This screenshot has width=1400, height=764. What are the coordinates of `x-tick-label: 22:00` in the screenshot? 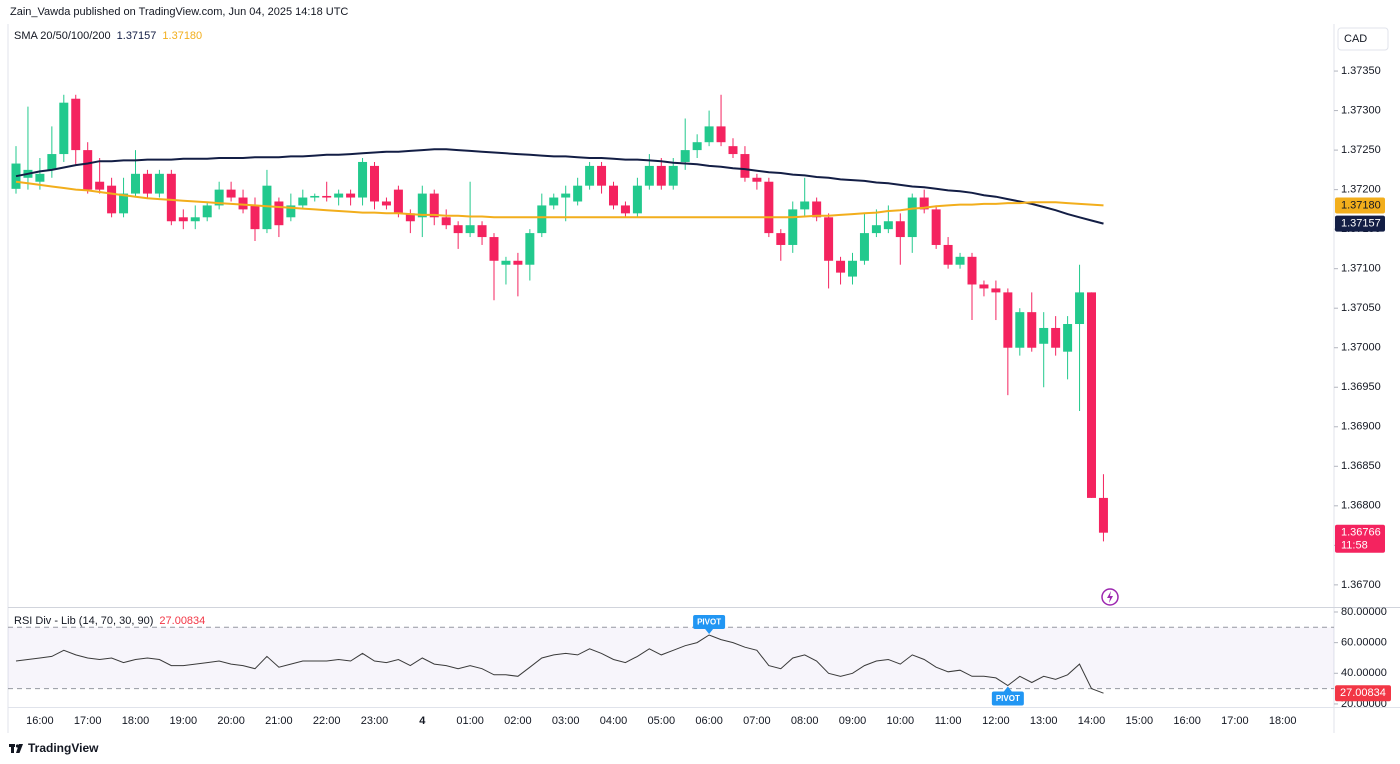 It's located at (327, 721).